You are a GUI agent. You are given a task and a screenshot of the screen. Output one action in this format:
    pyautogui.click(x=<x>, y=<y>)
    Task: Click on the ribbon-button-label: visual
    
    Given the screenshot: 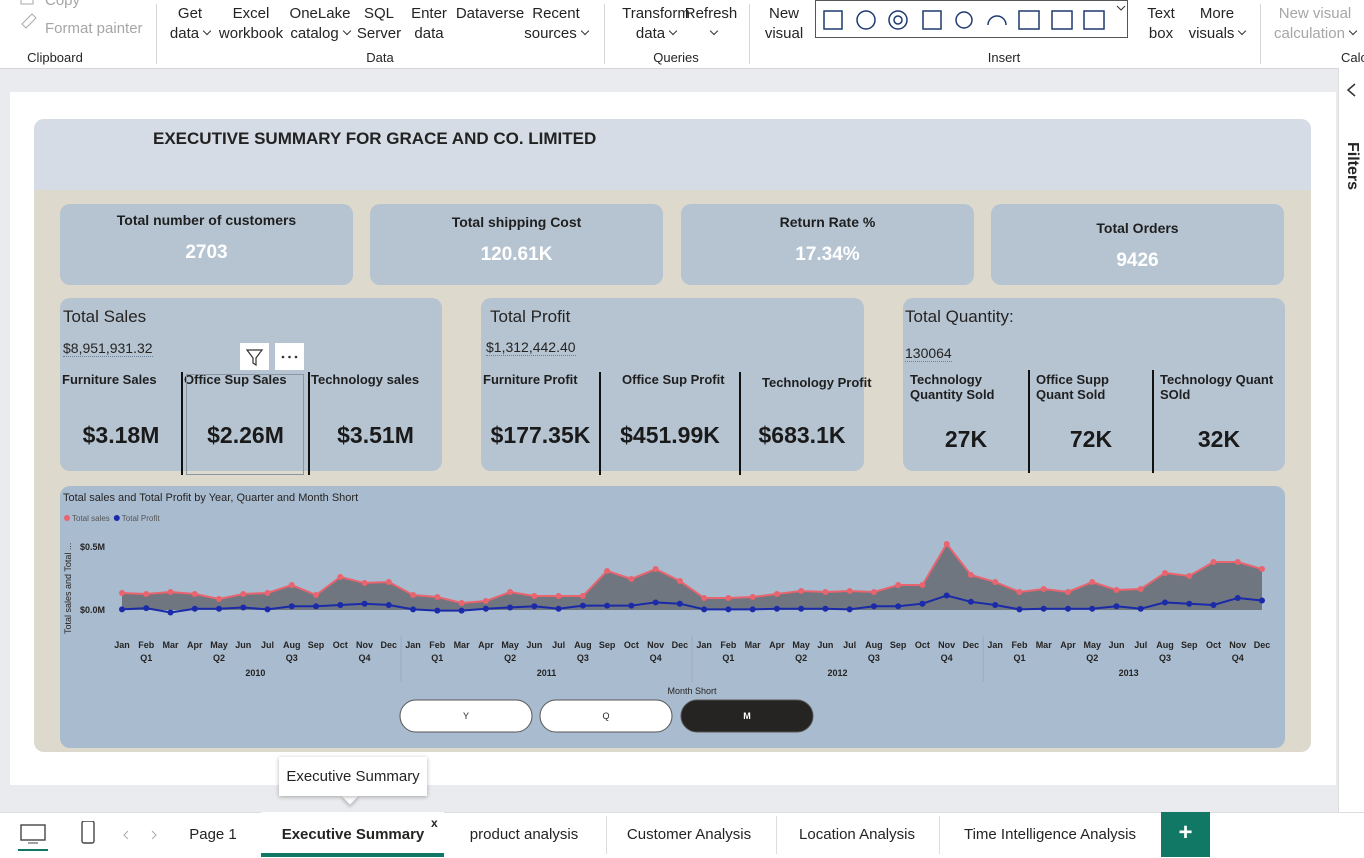 What is the action you would take?
    pyautogui.click(x=784, y=33)
    